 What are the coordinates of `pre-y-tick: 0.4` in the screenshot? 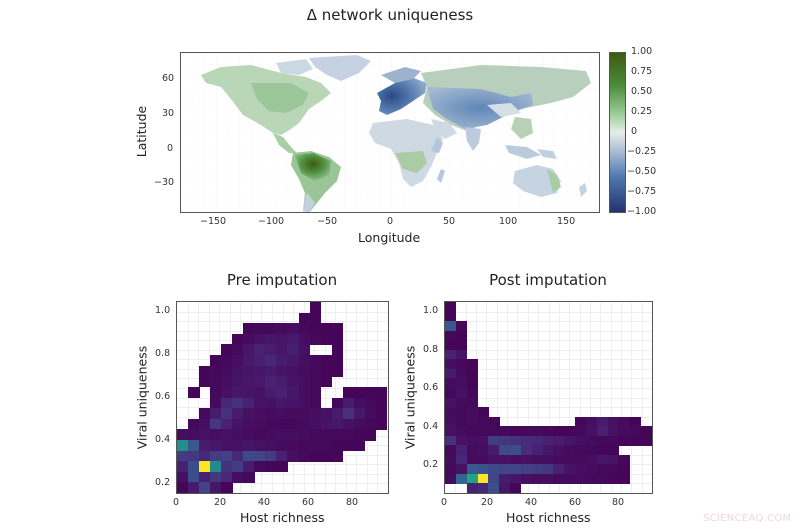 It's located at (163, 439).